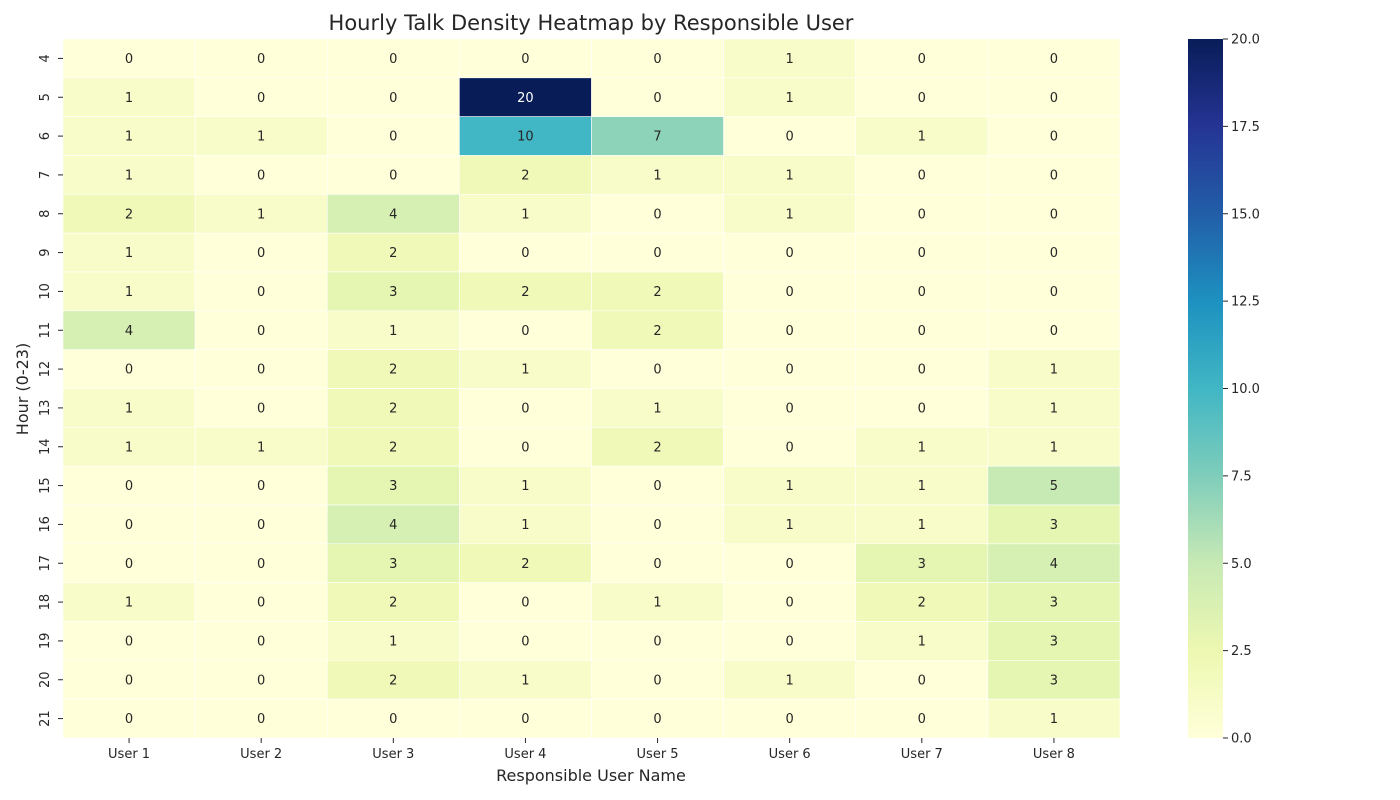 Image resolution: width=1400 pixels, height=800 pixels. I want to click on colorbar-tick-label: 7.5, so click(1241, 476).